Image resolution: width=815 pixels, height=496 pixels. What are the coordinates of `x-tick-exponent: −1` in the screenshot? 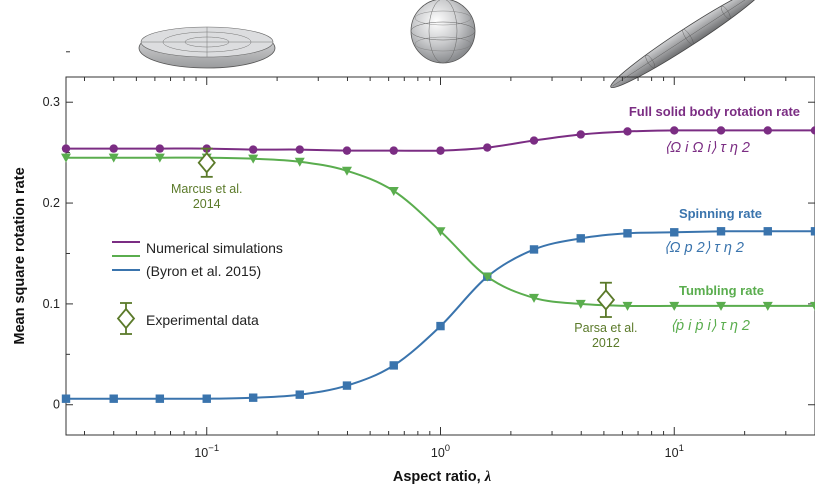 It's located at (213, 448).